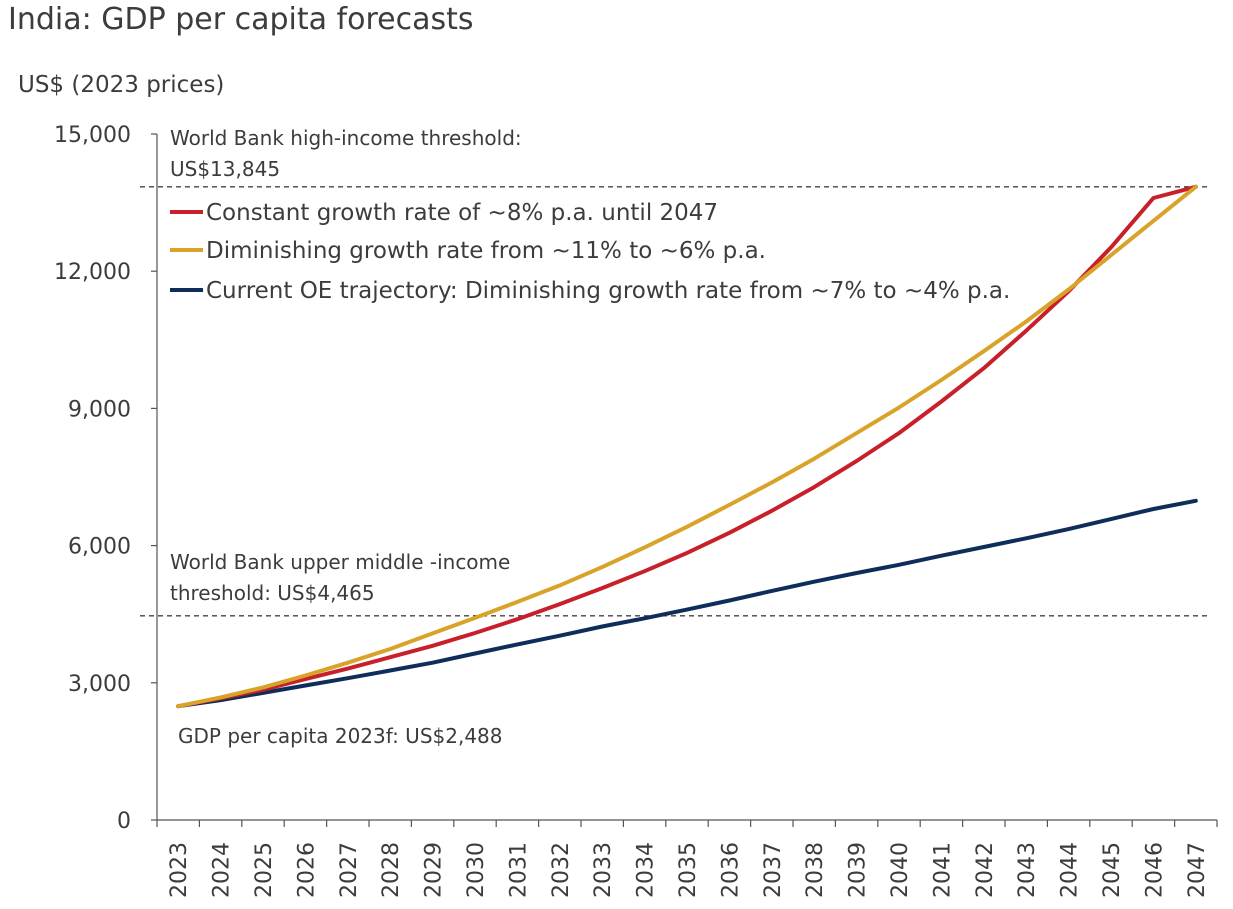  Describe the element at coordinates (99, 409) in the screenshot. I see `y-tick-label: 9,000` at that location.